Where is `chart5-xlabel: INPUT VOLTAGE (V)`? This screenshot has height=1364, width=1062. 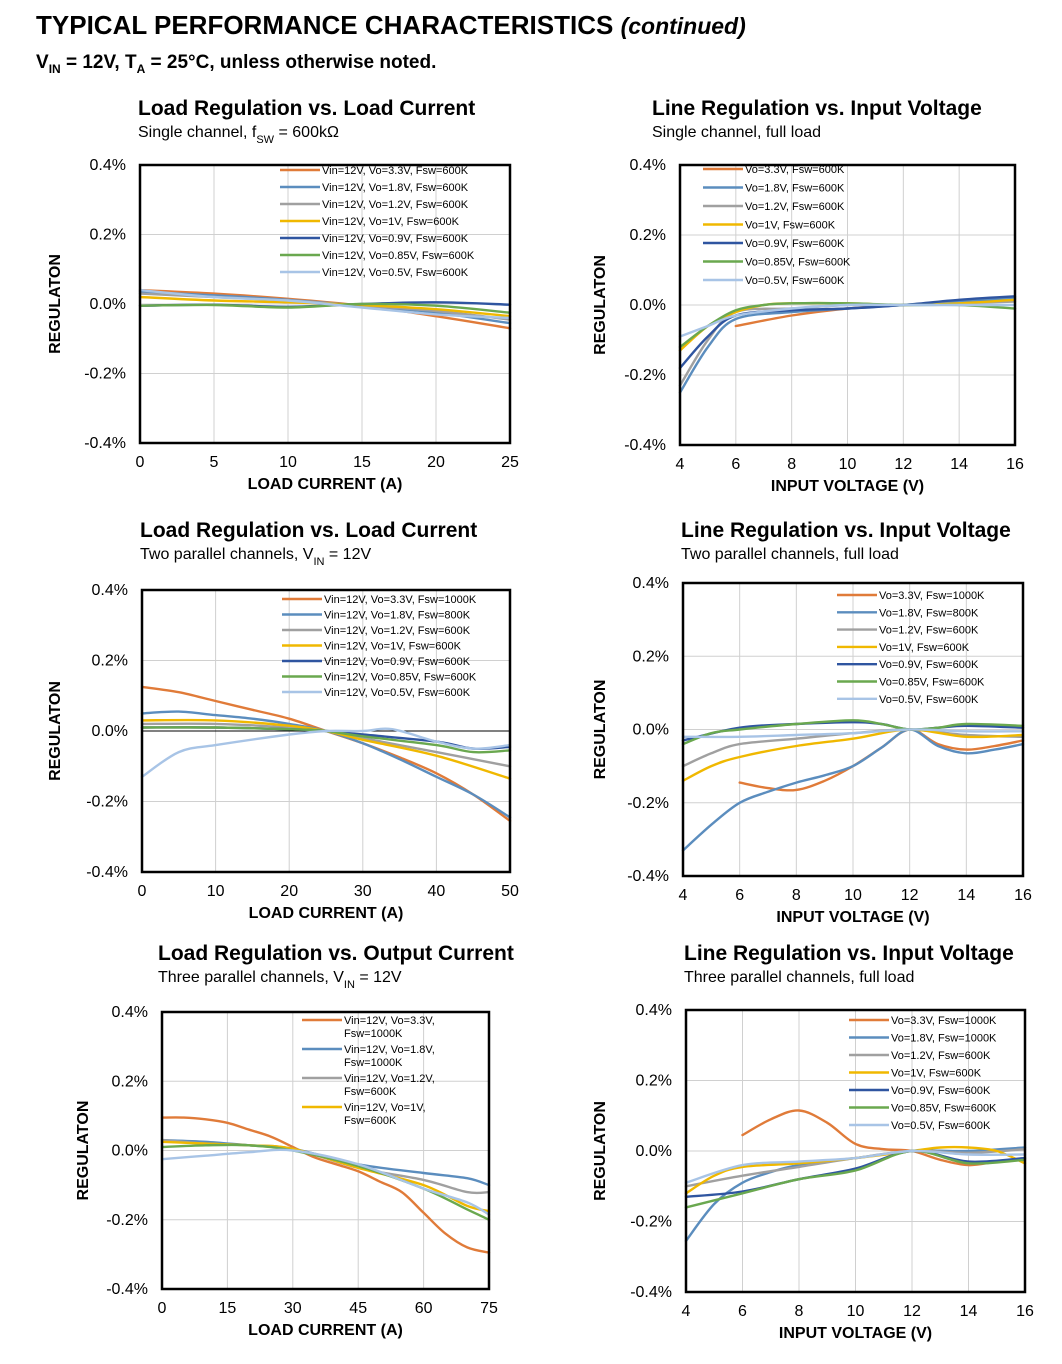 chart5-xlabel: INPUT VOLTAGE (V) is located at coordinates (855, 1333).